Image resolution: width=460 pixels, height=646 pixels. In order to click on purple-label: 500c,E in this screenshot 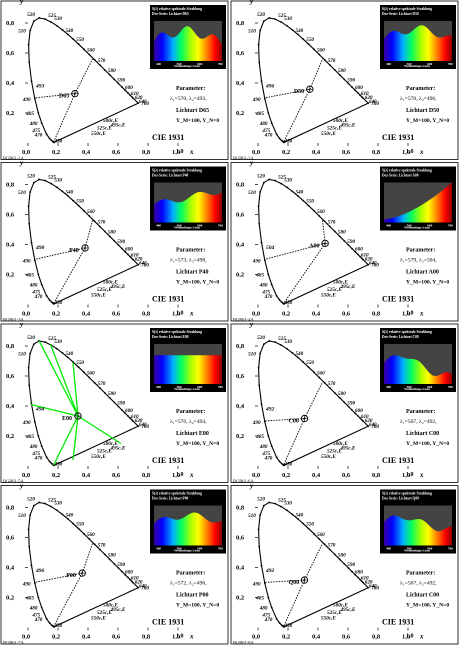, I will do `click(110, 444)`.